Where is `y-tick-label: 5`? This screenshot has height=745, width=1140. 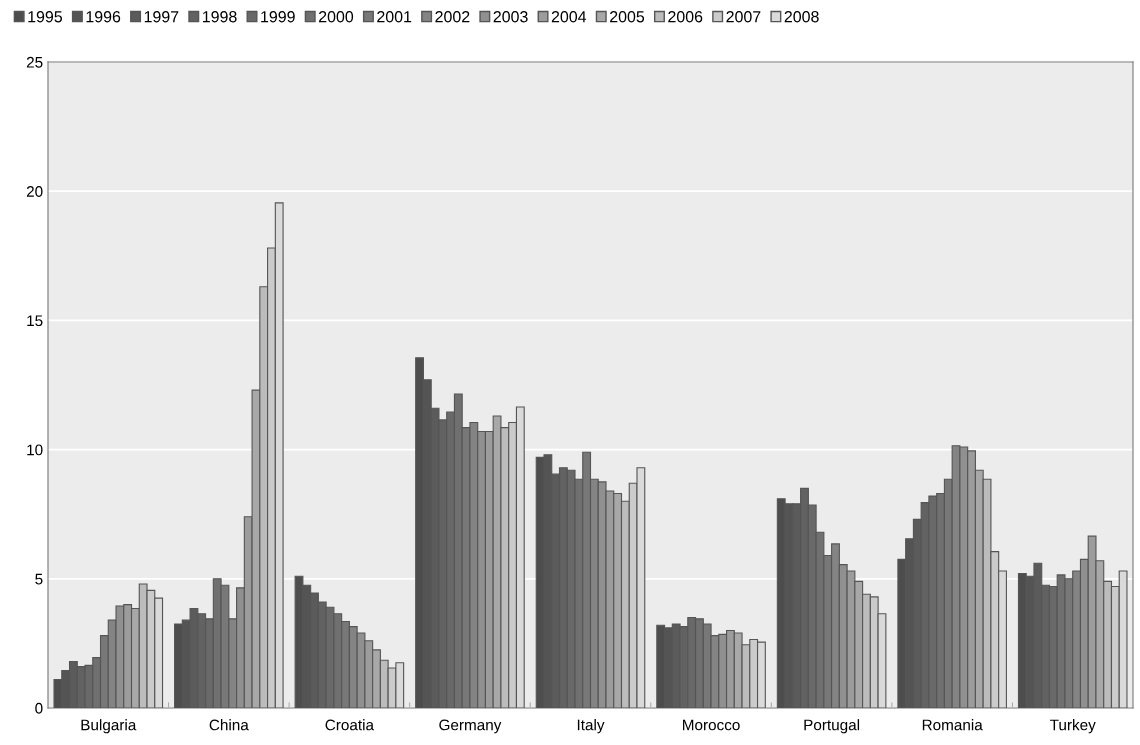 y-tick-label: 5 is located at coordinates (39, 579).